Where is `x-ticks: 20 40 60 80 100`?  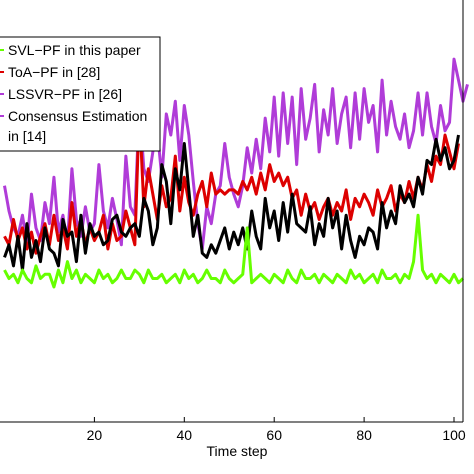 x-ticks: 20 40 60 80 100 is located at coordinates (276, 430).